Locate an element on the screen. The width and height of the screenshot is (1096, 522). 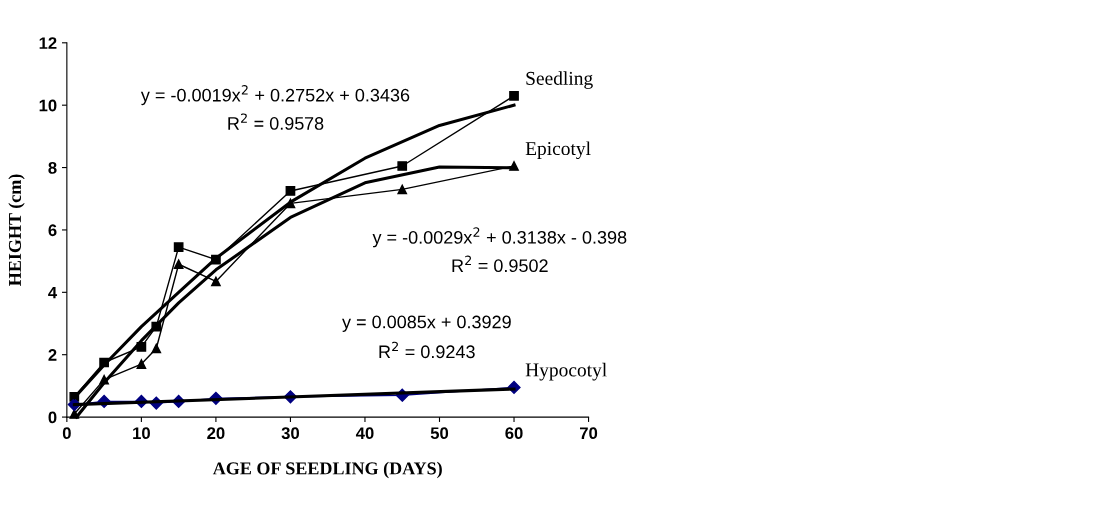
series-label: Hypocotyl is located at coordinates (566, 371).